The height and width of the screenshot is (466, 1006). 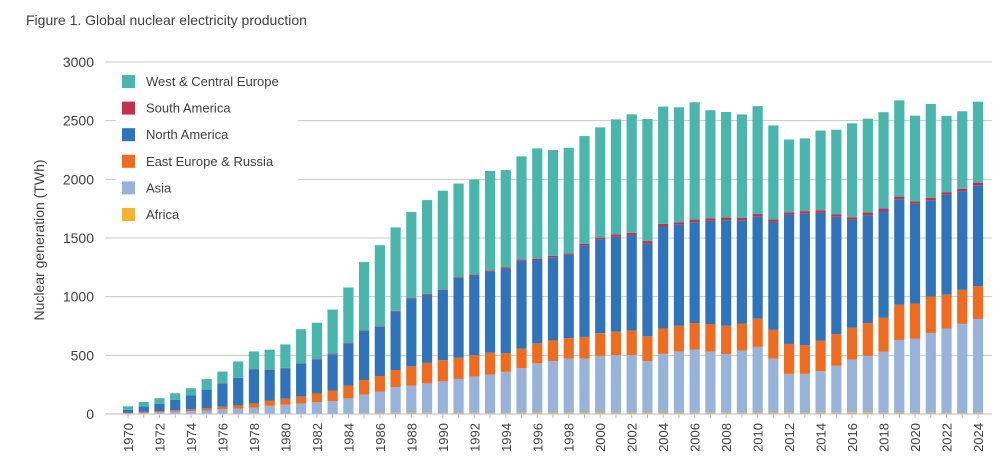 I want to click on bar-2023-north-america, so click(x=962, y=240).